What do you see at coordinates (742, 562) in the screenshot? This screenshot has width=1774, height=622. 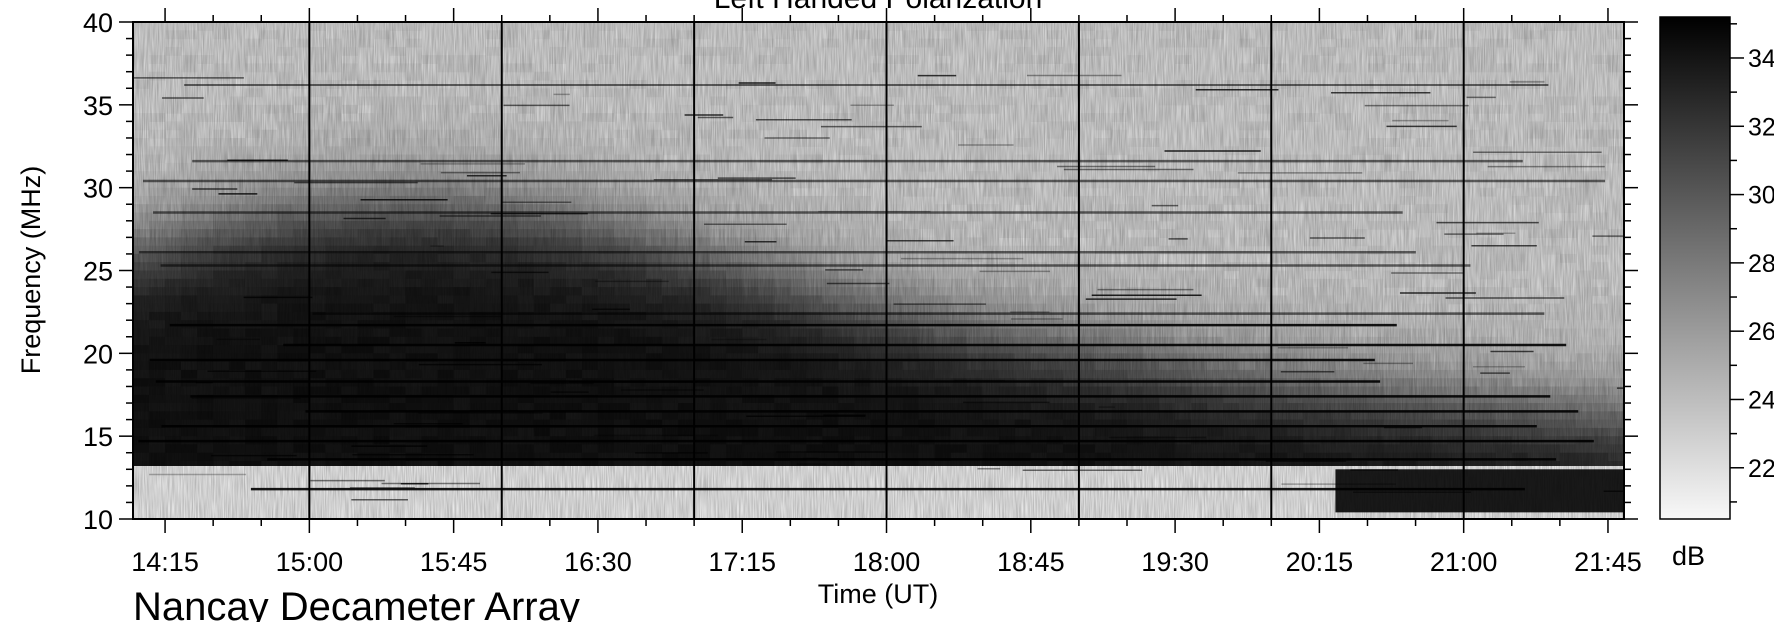 I see `x-tick-label: 17:15` at bounding box center [742, 562].